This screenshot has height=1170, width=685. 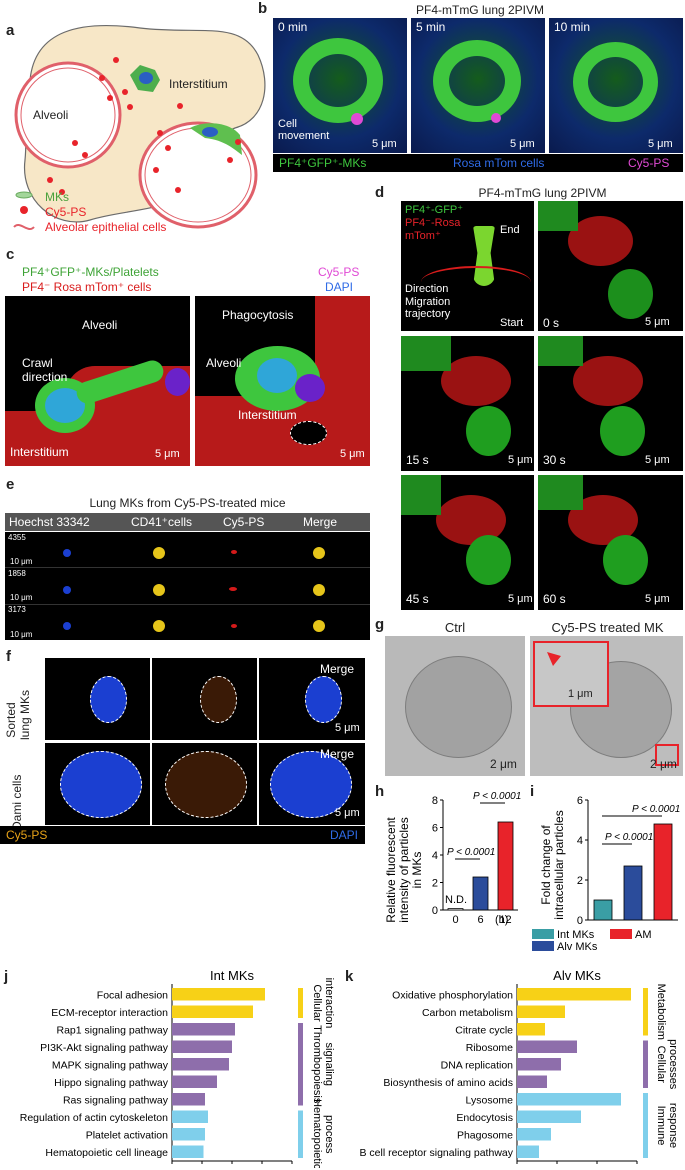 I want to click on bar-Ribosome, so click(x=547, y=1046).